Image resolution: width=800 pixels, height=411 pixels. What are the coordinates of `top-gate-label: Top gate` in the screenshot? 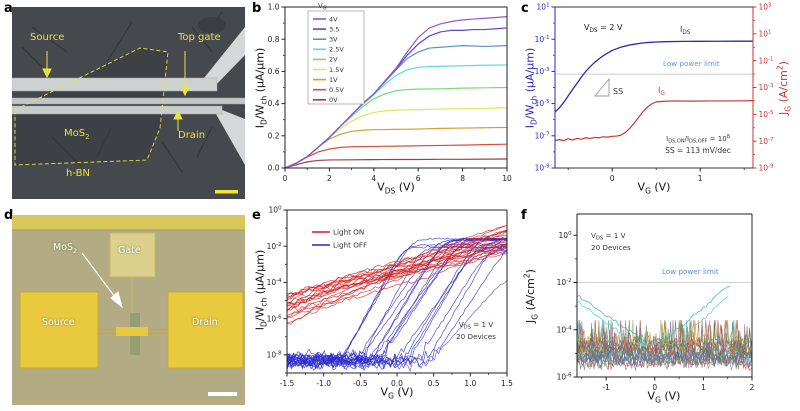 It's located at (199, 37).